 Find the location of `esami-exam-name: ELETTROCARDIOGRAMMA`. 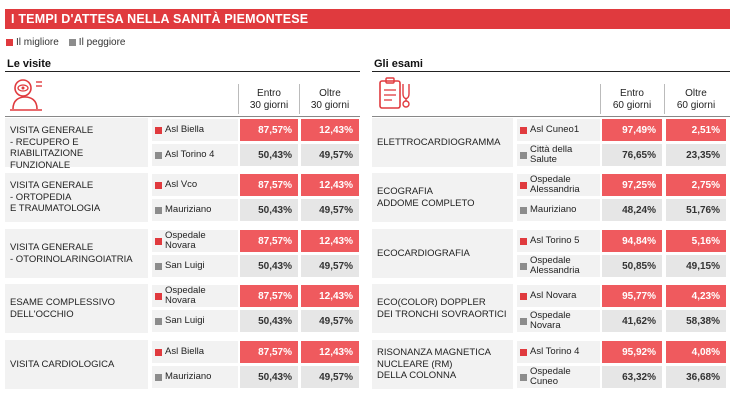

esami-exam-name: ELETTROCARDIOGRAMMA is located at coordinates (443, 143).